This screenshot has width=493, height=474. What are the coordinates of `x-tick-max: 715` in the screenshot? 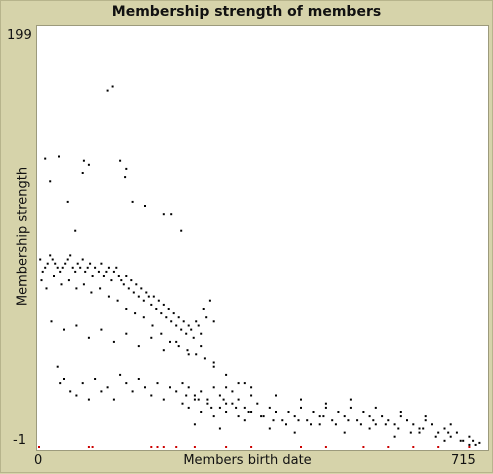 It's located at (463, 460).